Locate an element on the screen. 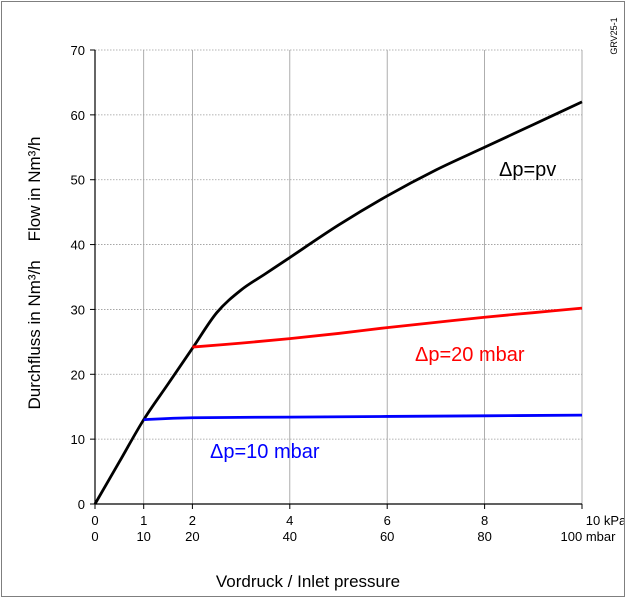 This screenshot has width=626, height=598. x-tick-label-mbar: 10 is located at coordinates (143, 536).